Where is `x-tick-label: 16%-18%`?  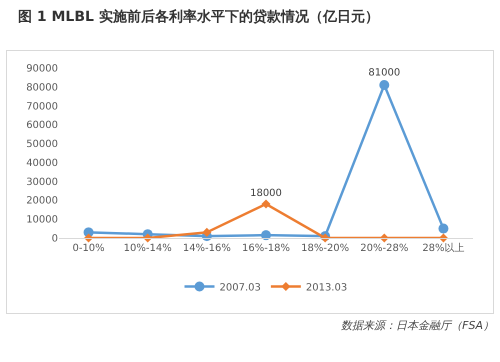
x-tick-label: 16%-18% is located at coordinates (266, 248).